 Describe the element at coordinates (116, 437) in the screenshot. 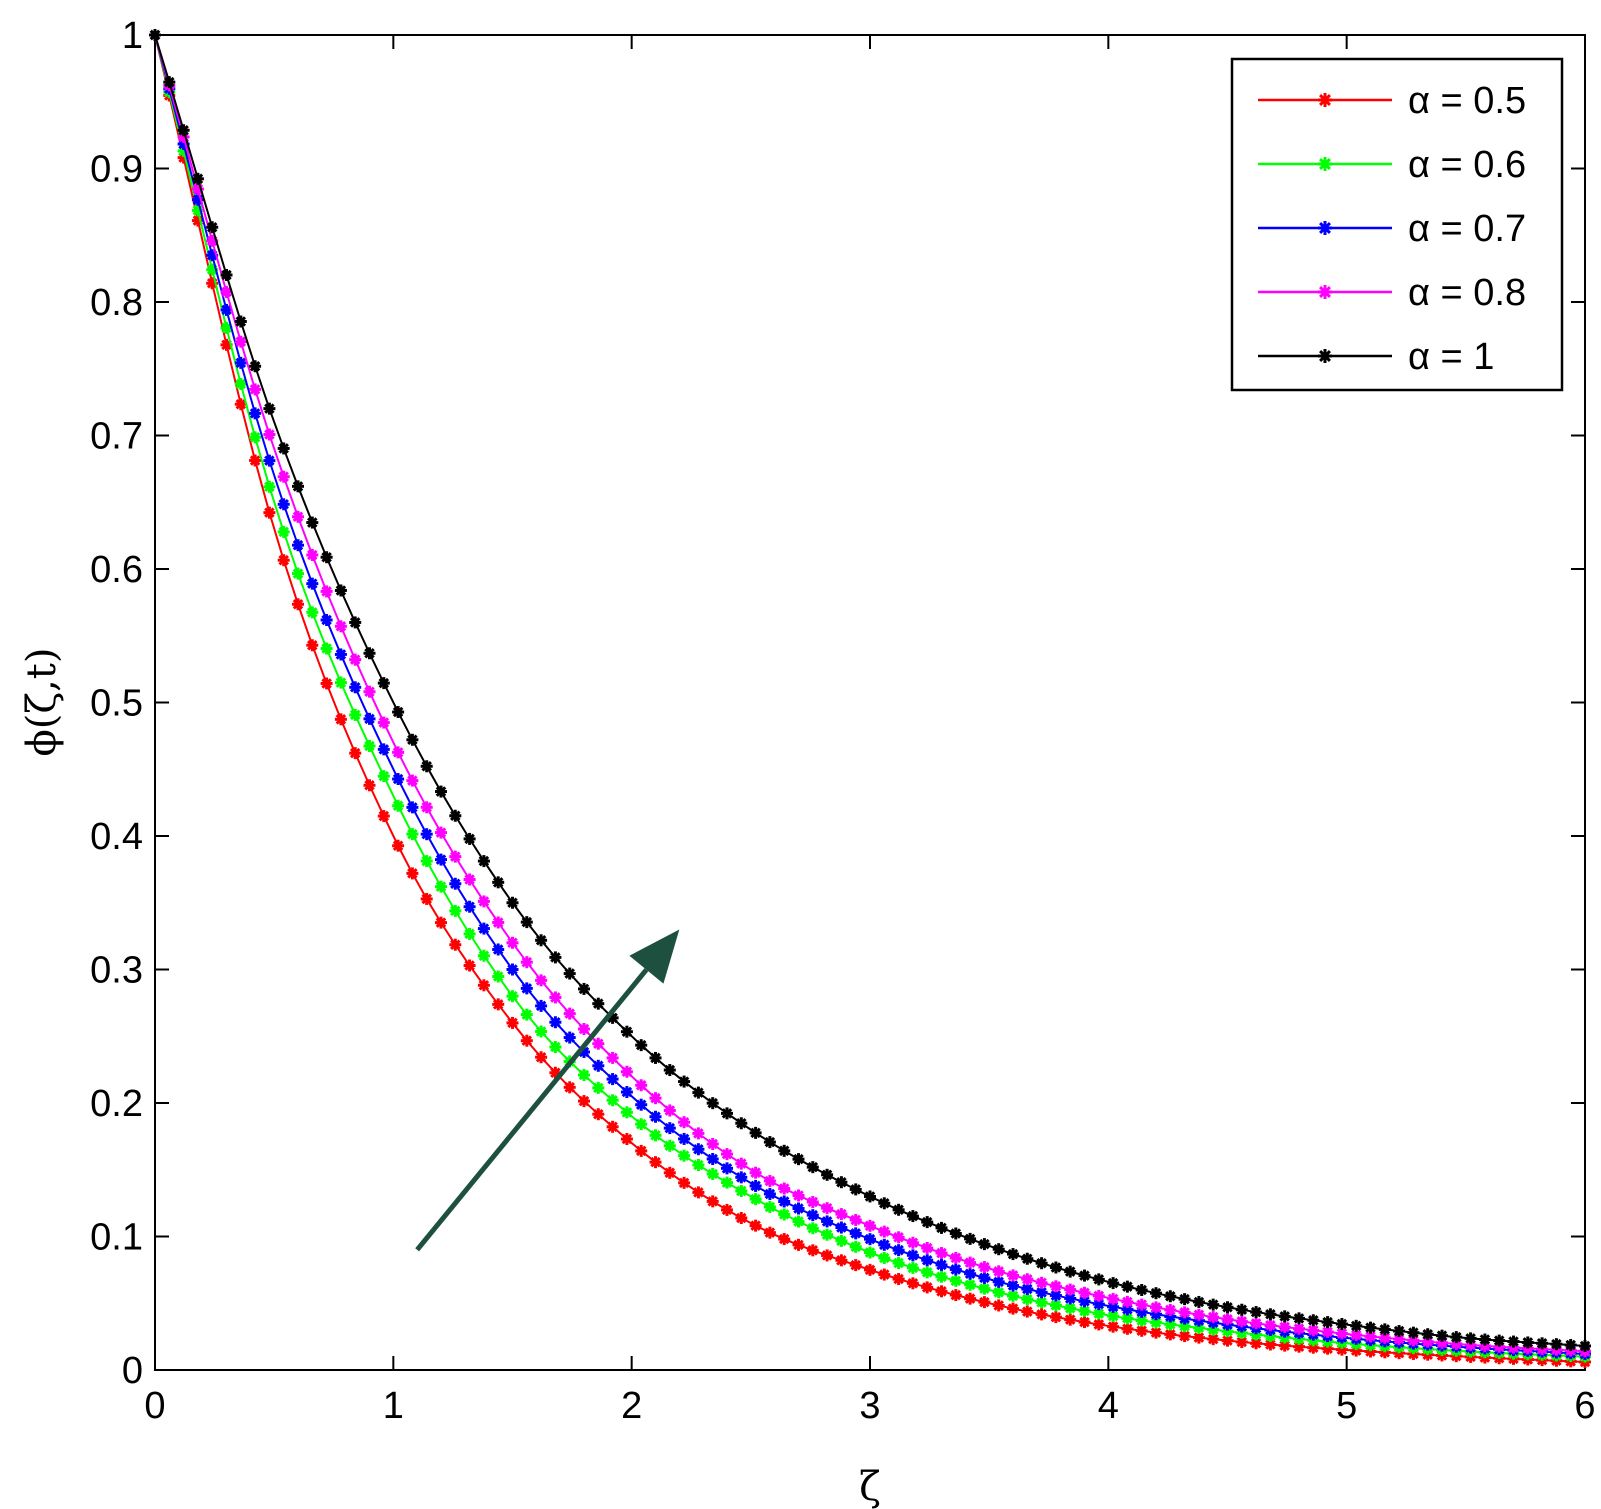

I see `y-tick-label: 0.7` at that location.